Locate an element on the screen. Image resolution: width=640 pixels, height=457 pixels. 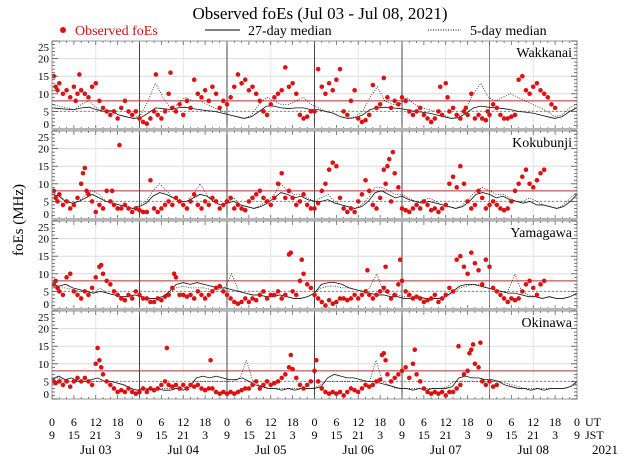
legend-5day-label: 5-day median is located at coordinates (508, 31).